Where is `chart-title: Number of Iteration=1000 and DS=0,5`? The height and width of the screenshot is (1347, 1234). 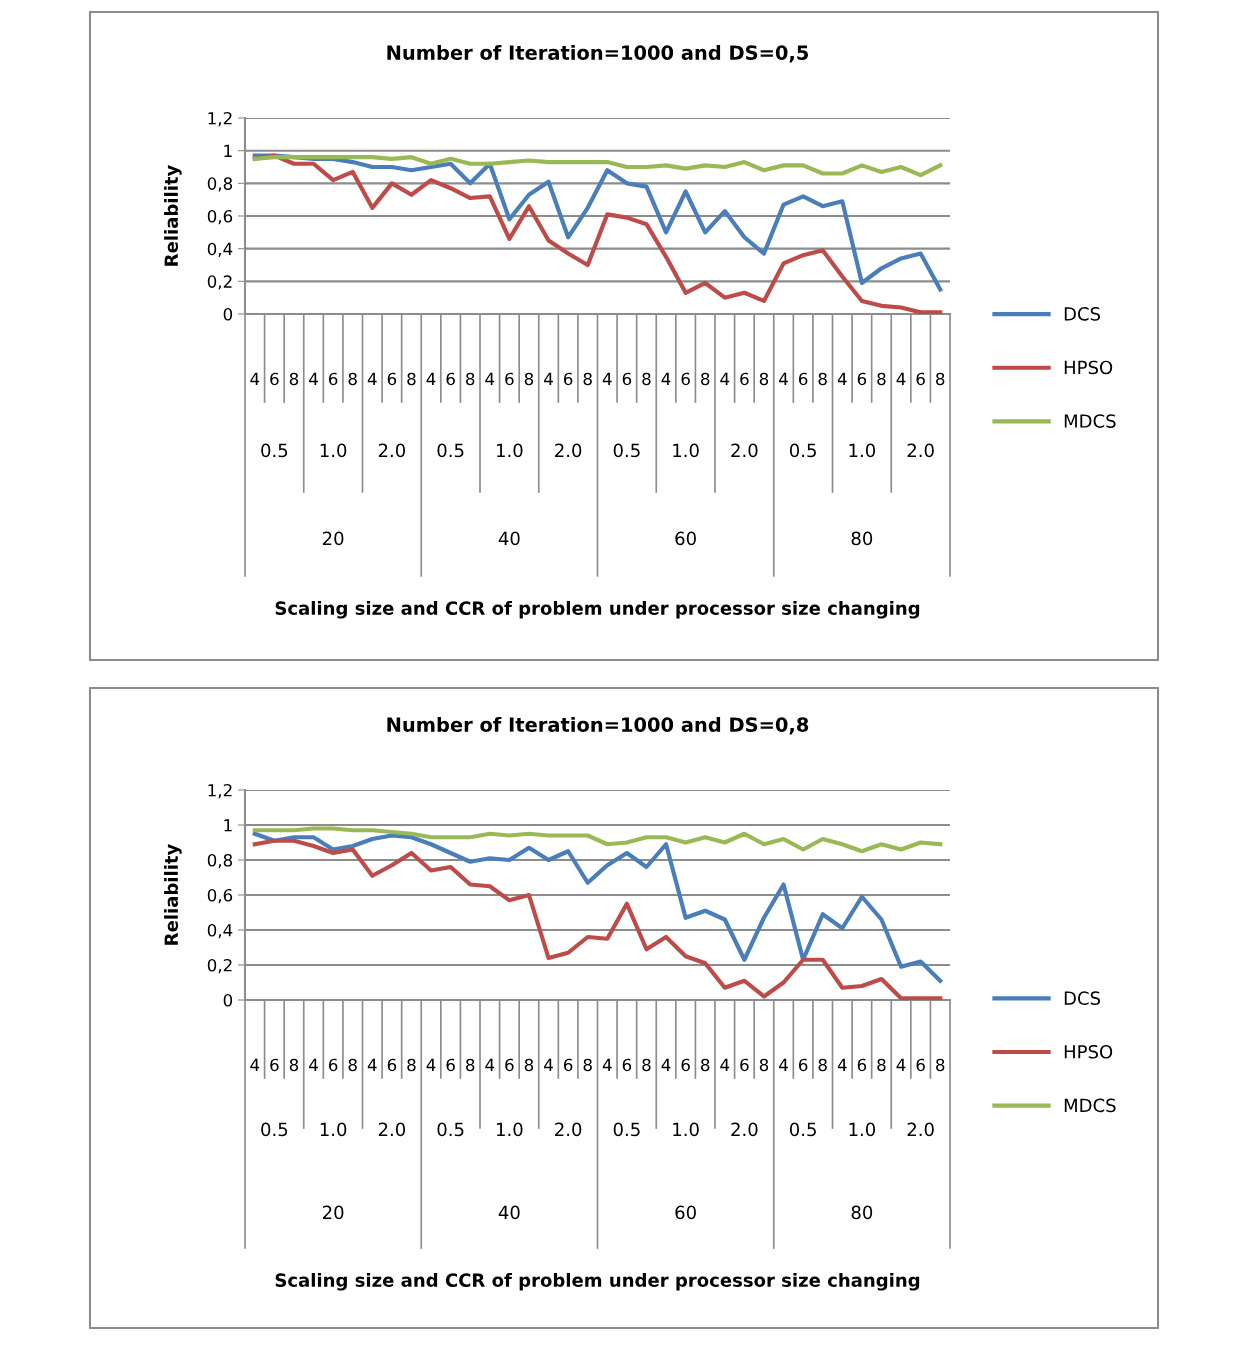
chart-title: Number of Iteration=1000 and DS=0,5 is located at coordinates (598, 53).